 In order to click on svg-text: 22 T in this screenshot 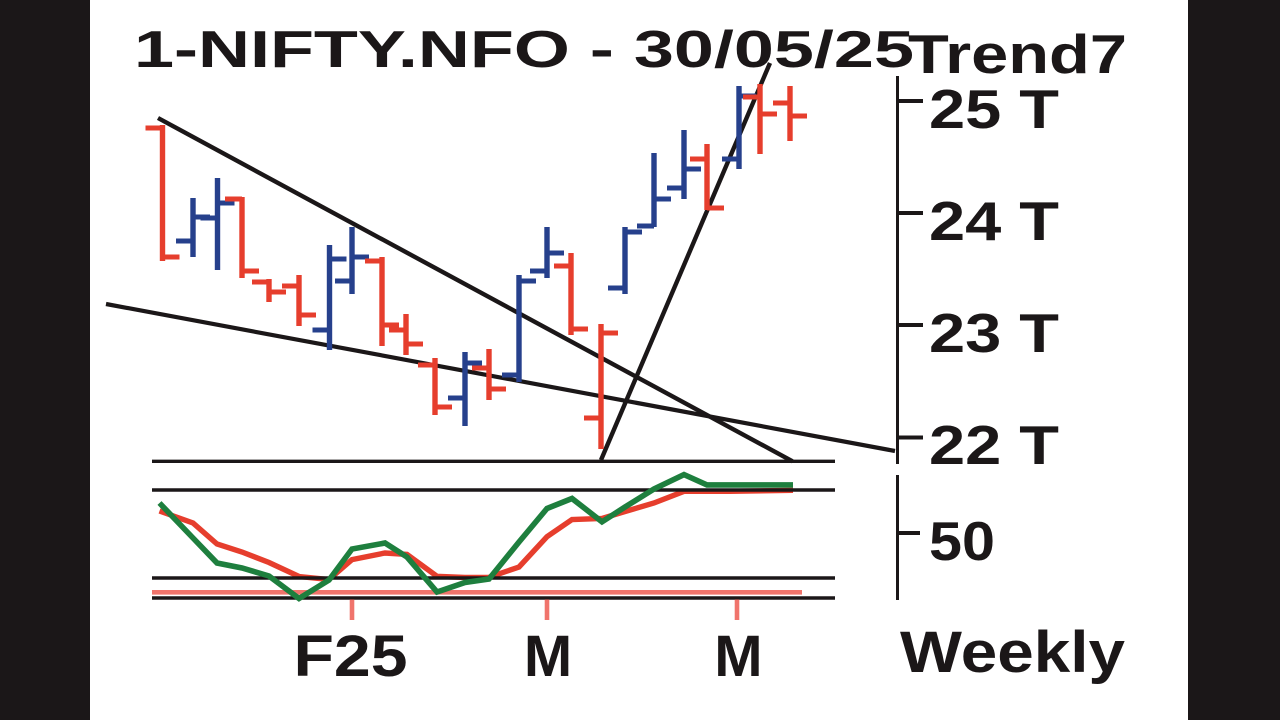, I will do `click(994, 445)`.